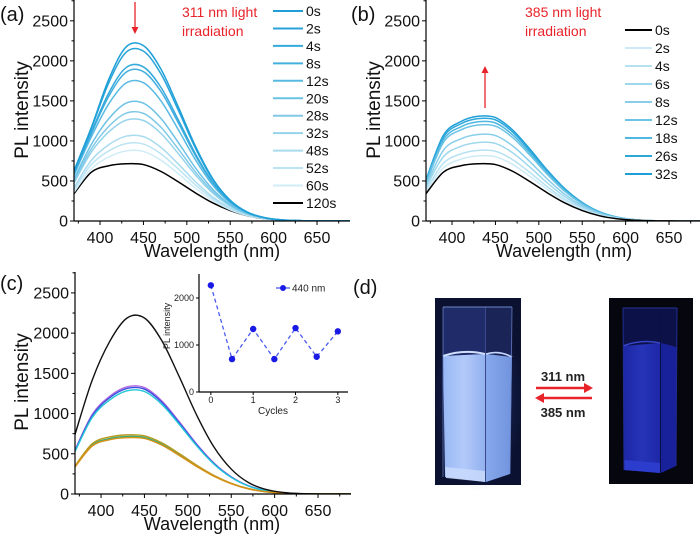 The height and width of the screenshot is (541, 700). Describe the element at coordinates (317, 116) in the screenshot. I see `legend-label: 28s` at that location.